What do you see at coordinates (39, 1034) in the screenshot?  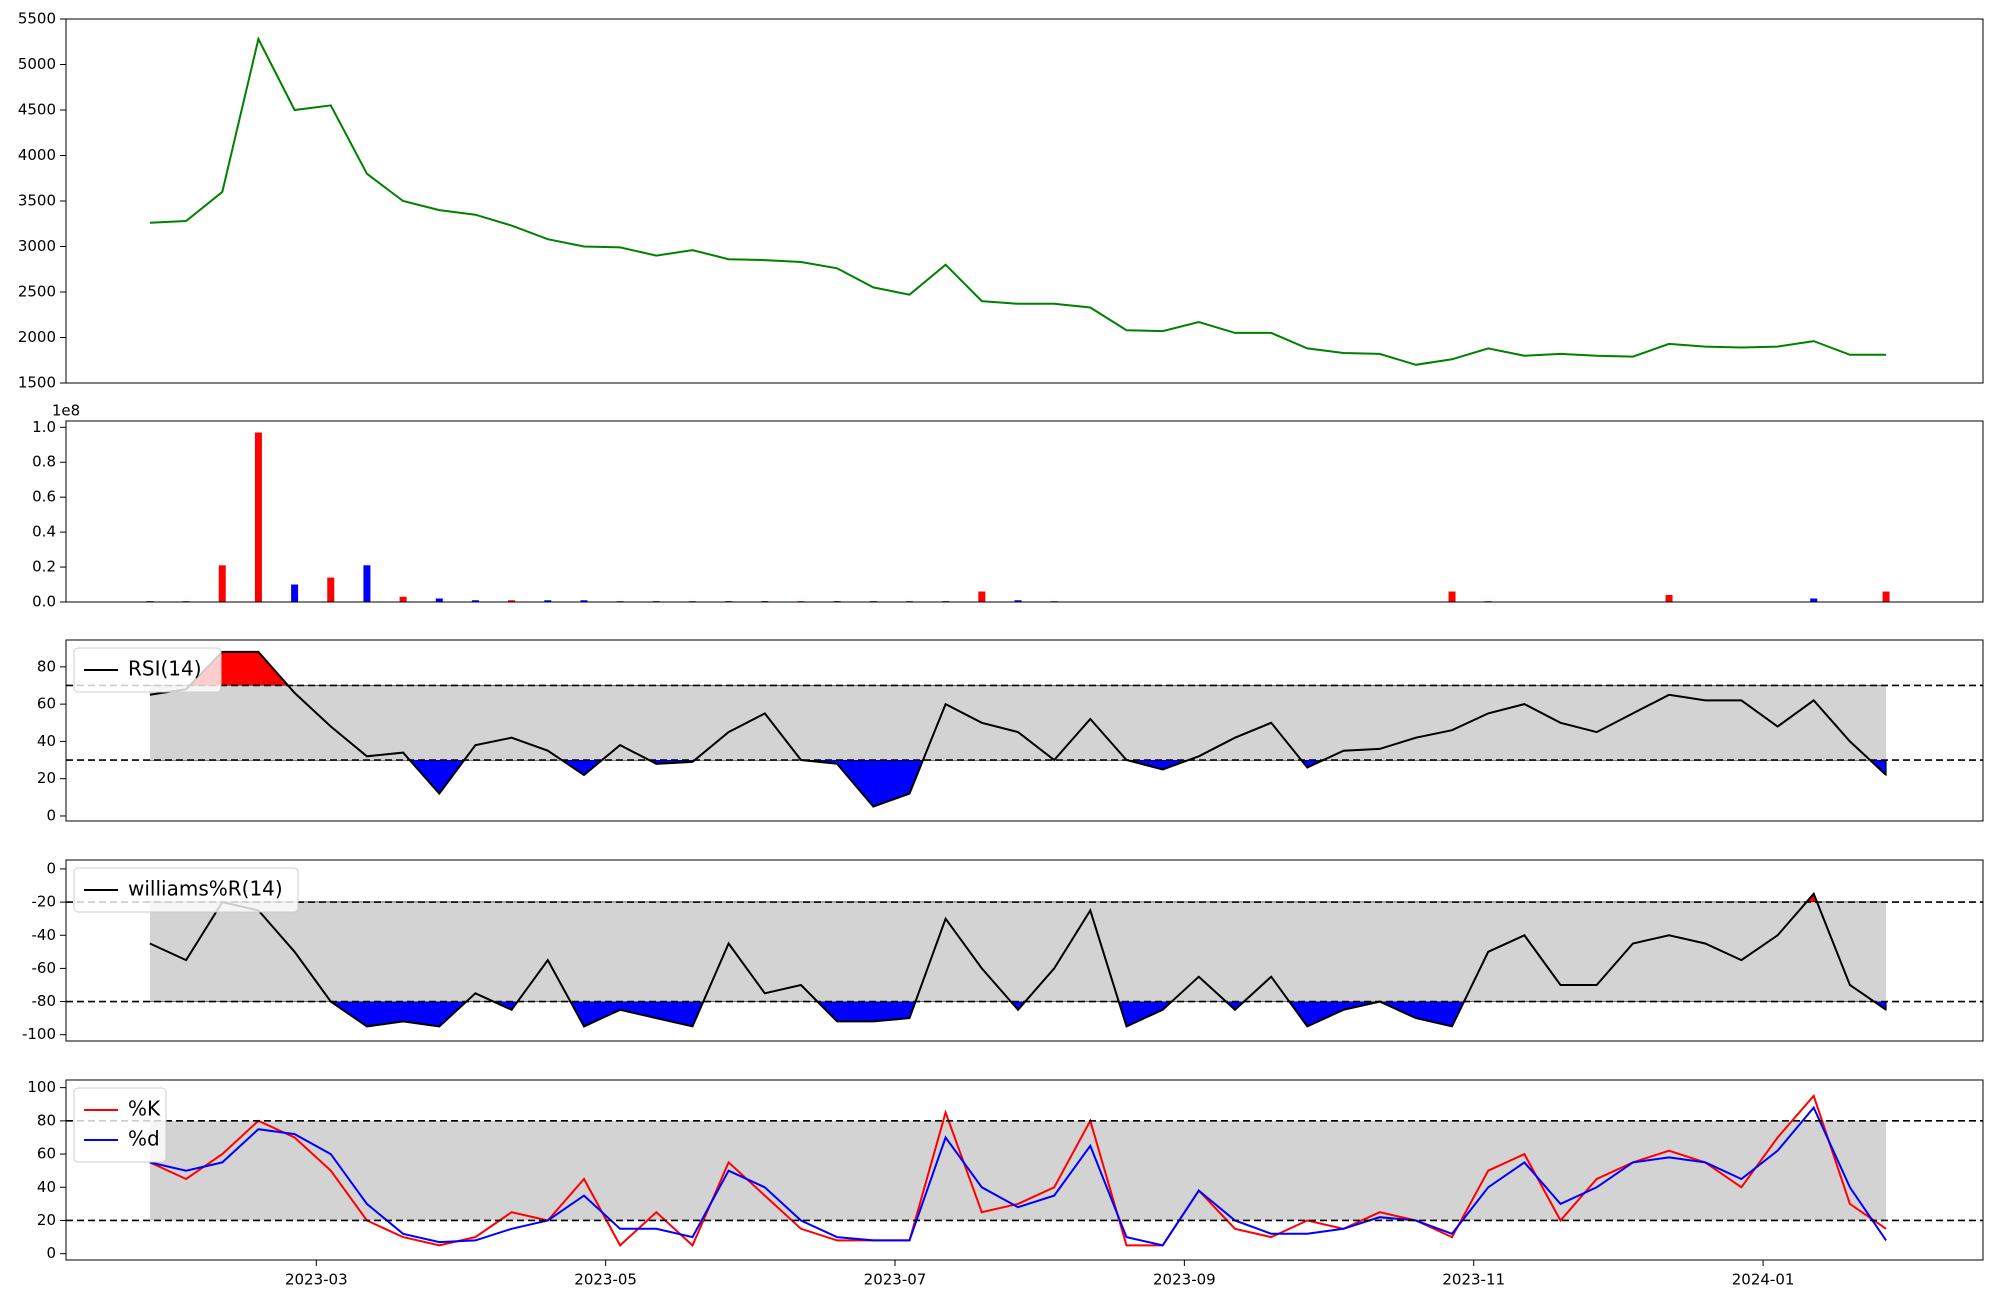 I see `y-tick-label: -100` at bounding box center [39, 1034].